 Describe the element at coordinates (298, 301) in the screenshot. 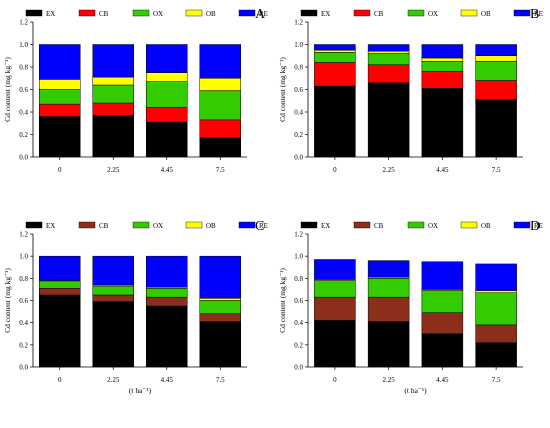

I see `y-tick-label: 0.6` at that location.